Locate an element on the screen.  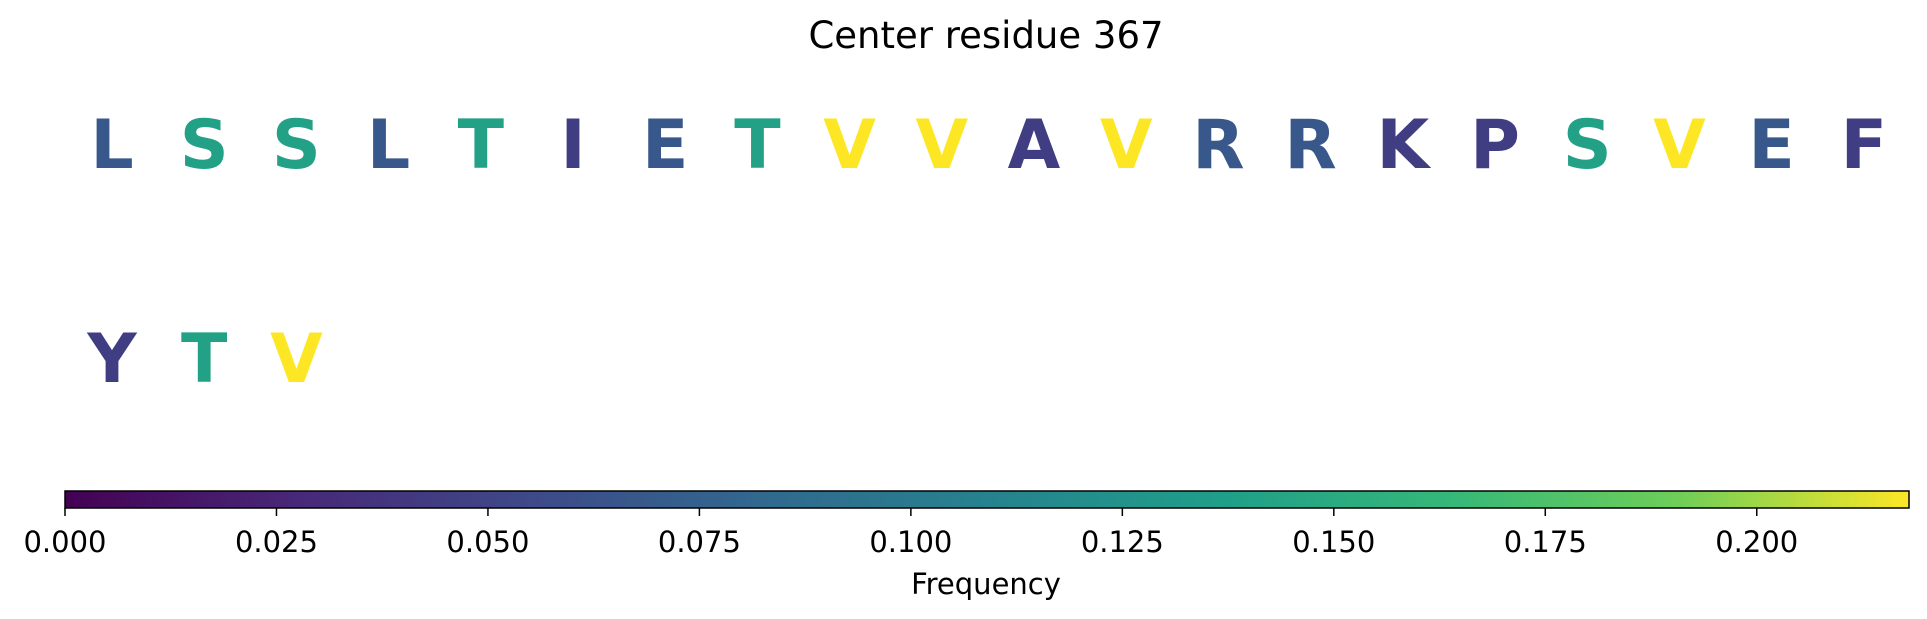
residue-letter: F is located at coordinates (1864, 145).